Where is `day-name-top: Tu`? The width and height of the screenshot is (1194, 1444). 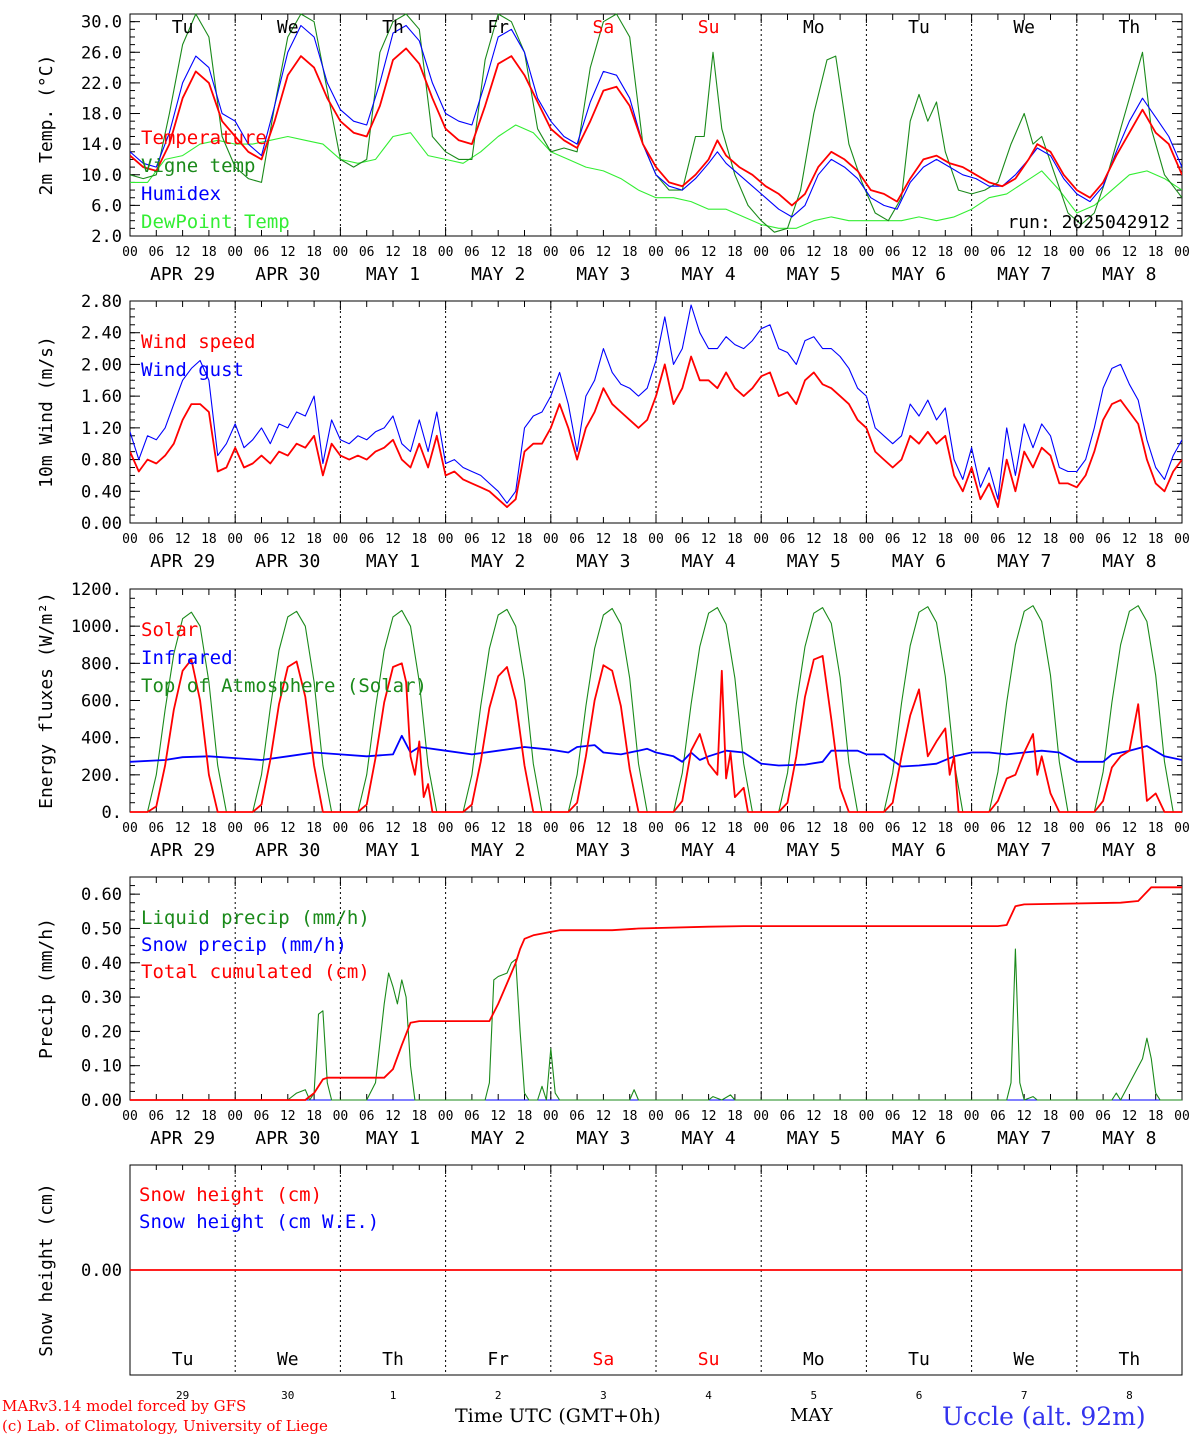 day-name-top: Tu is located at coordinates (183, 27).